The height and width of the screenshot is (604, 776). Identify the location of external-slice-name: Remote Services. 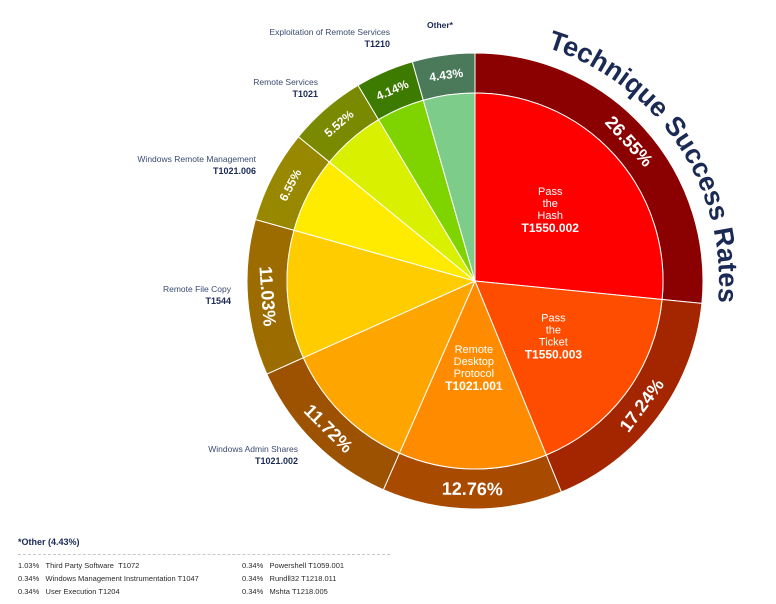
(285, 82).